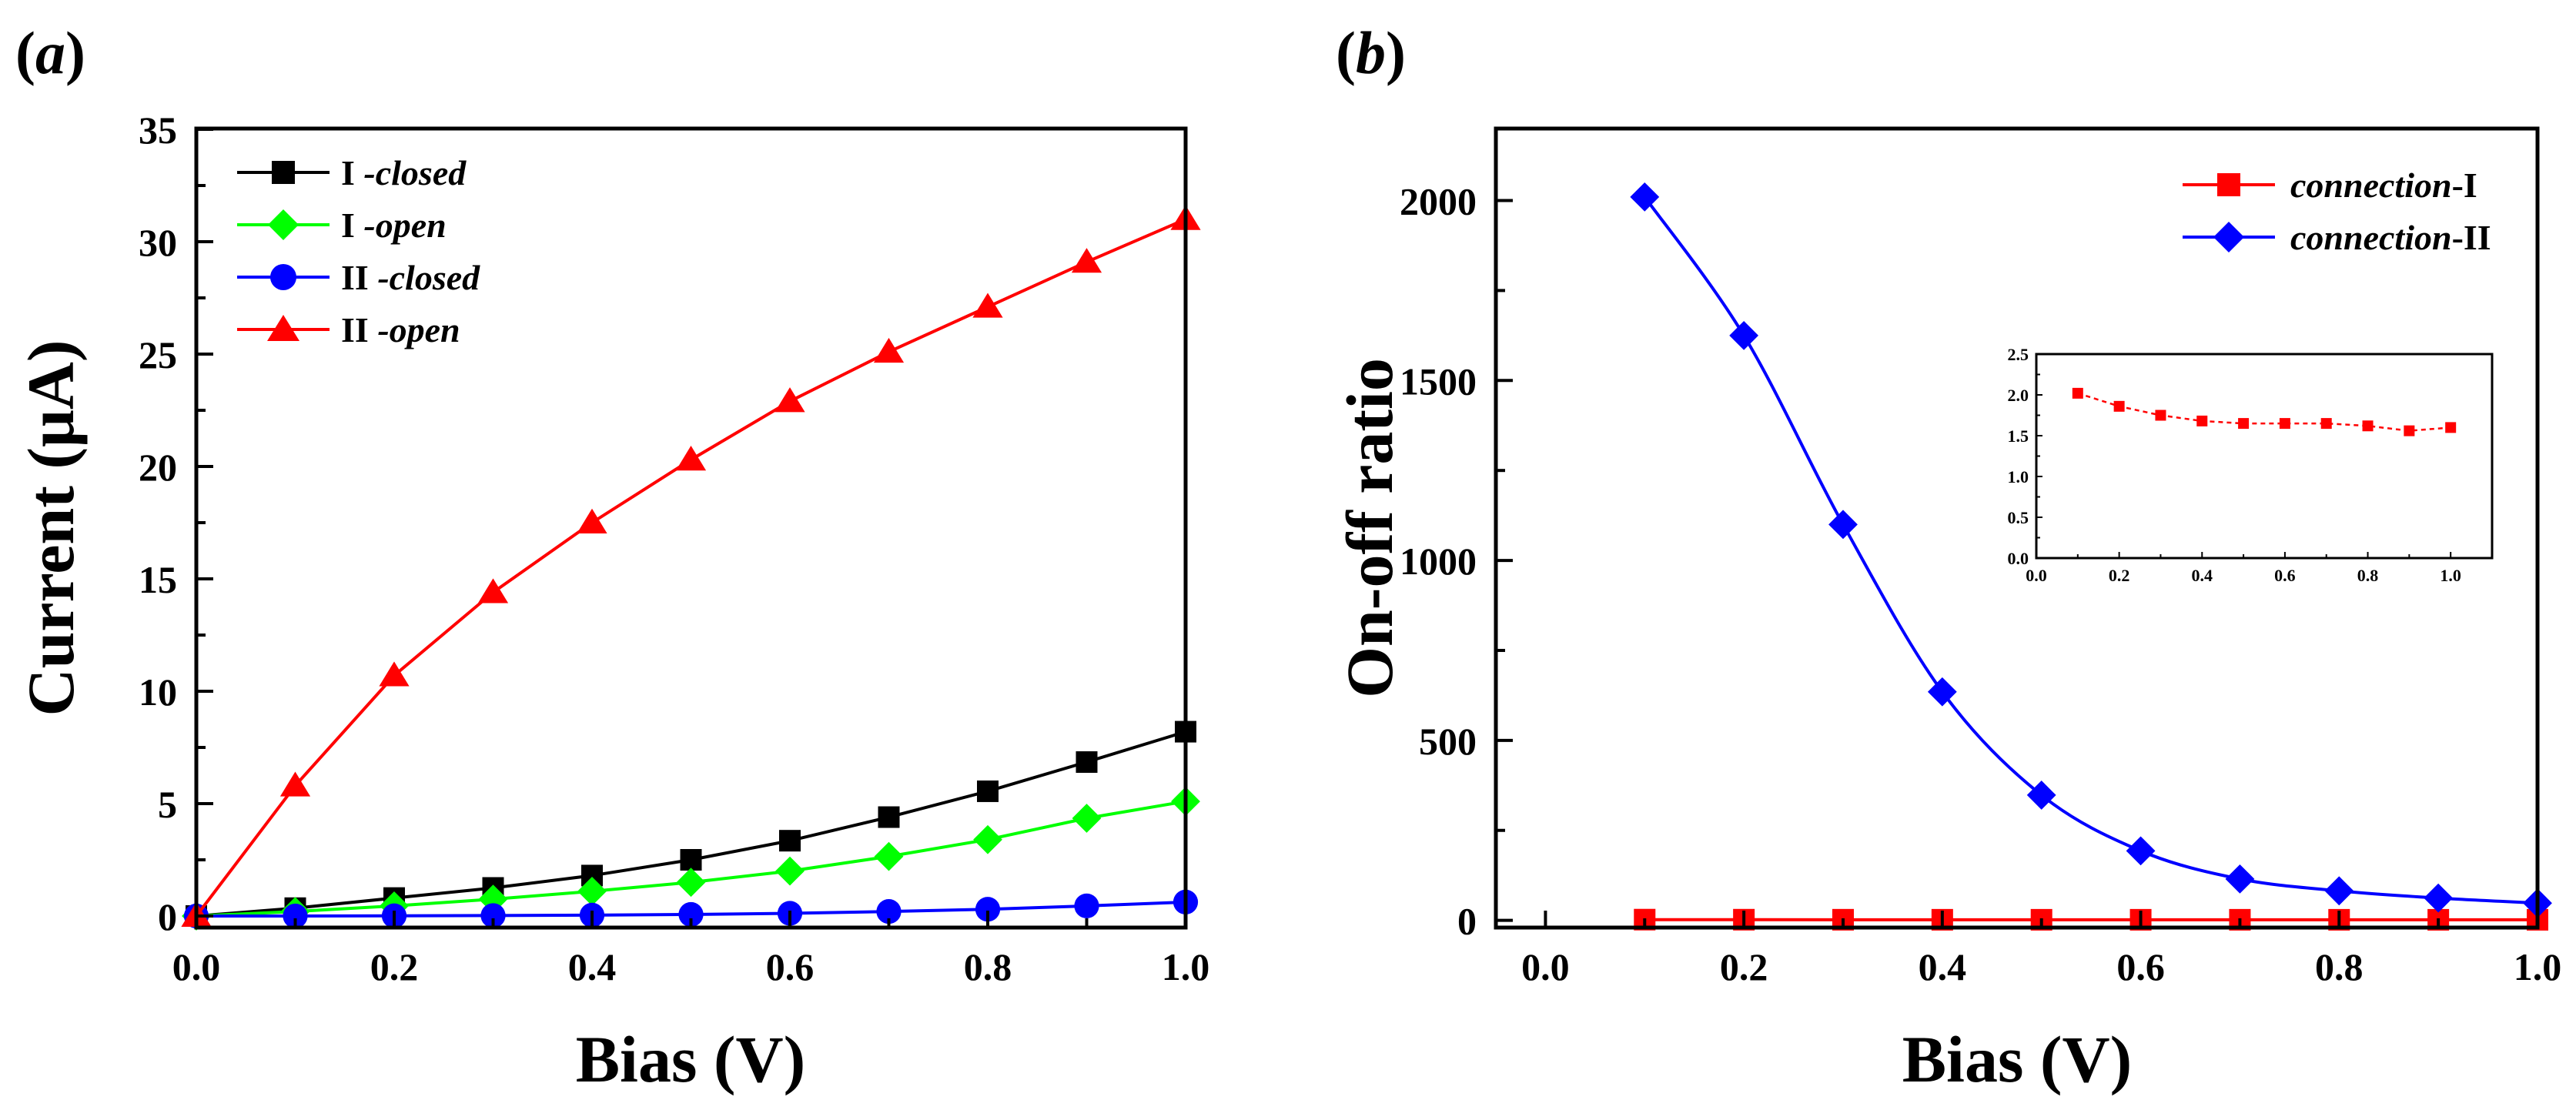  I want to click on y-tick-label: 2000, so click(1439, 201).